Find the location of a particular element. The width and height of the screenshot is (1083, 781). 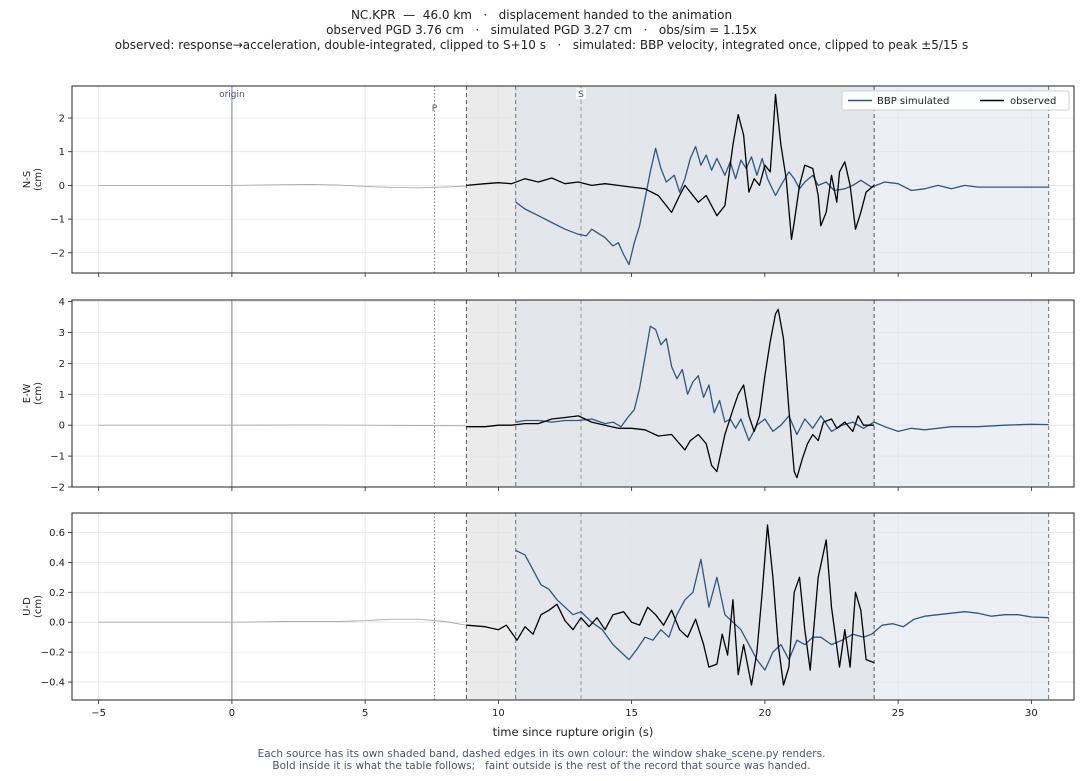

y-tick-label: 0.0 is located at coordinates (57, 623).